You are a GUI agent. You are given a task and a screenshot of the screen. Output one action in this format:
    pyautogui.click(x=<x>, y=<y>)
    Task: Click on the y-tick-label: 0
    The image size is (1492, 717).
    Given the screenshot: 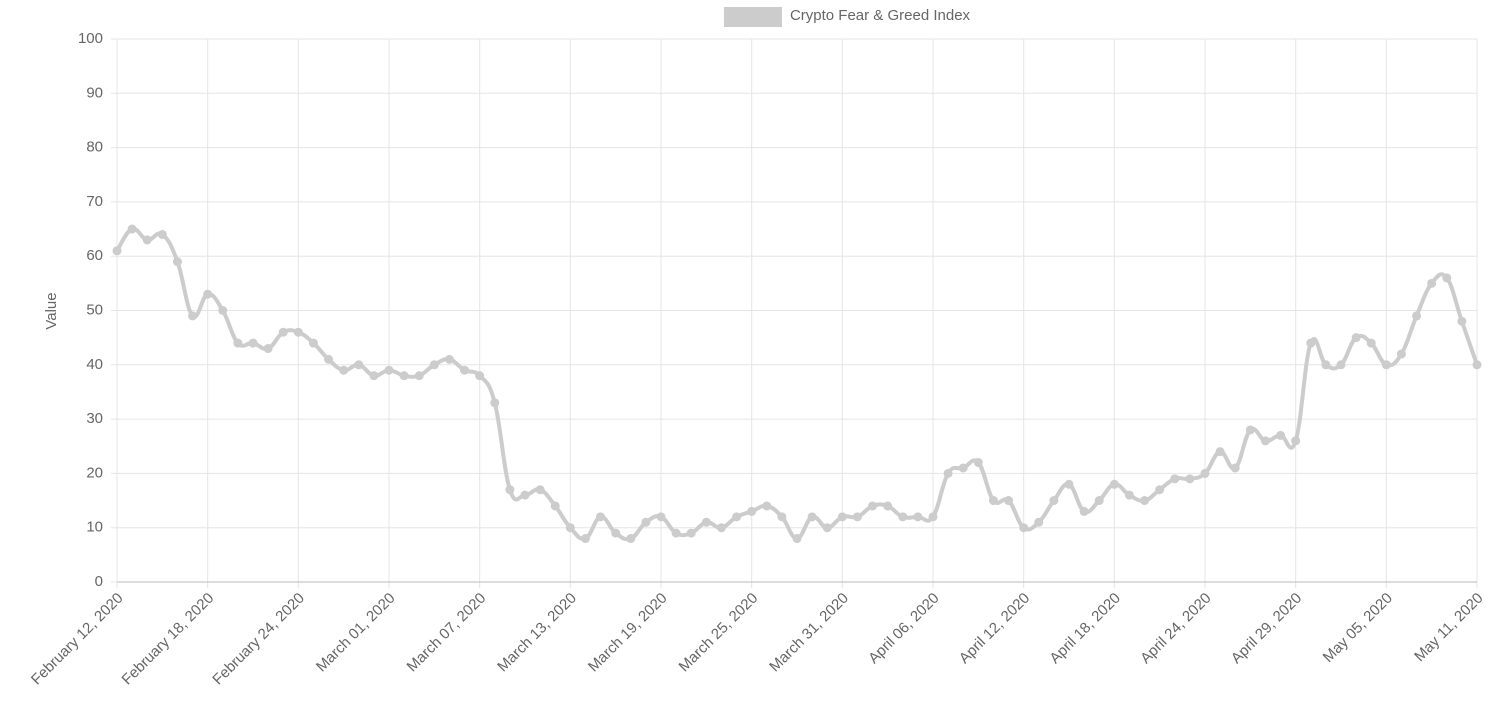 What is the action you would take?
    pyautogui.click(x=99, y=581)
    